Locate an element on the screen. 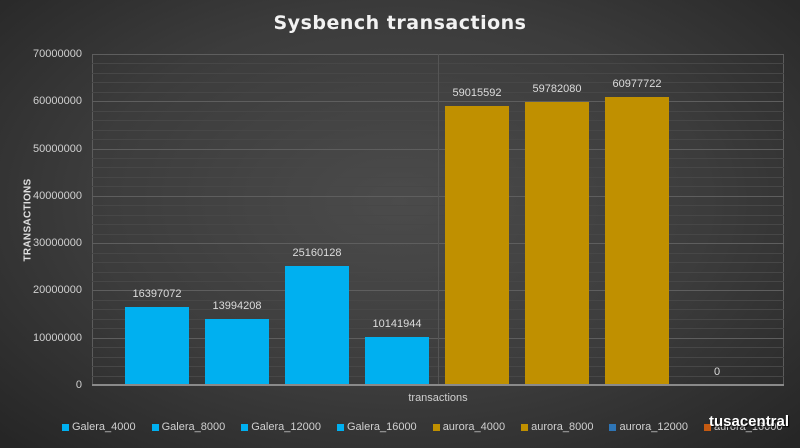 Image resolution: width=800 pixels, height=448 pixels. legend-label: Galera_8000 is located at coordinates (193, 427).